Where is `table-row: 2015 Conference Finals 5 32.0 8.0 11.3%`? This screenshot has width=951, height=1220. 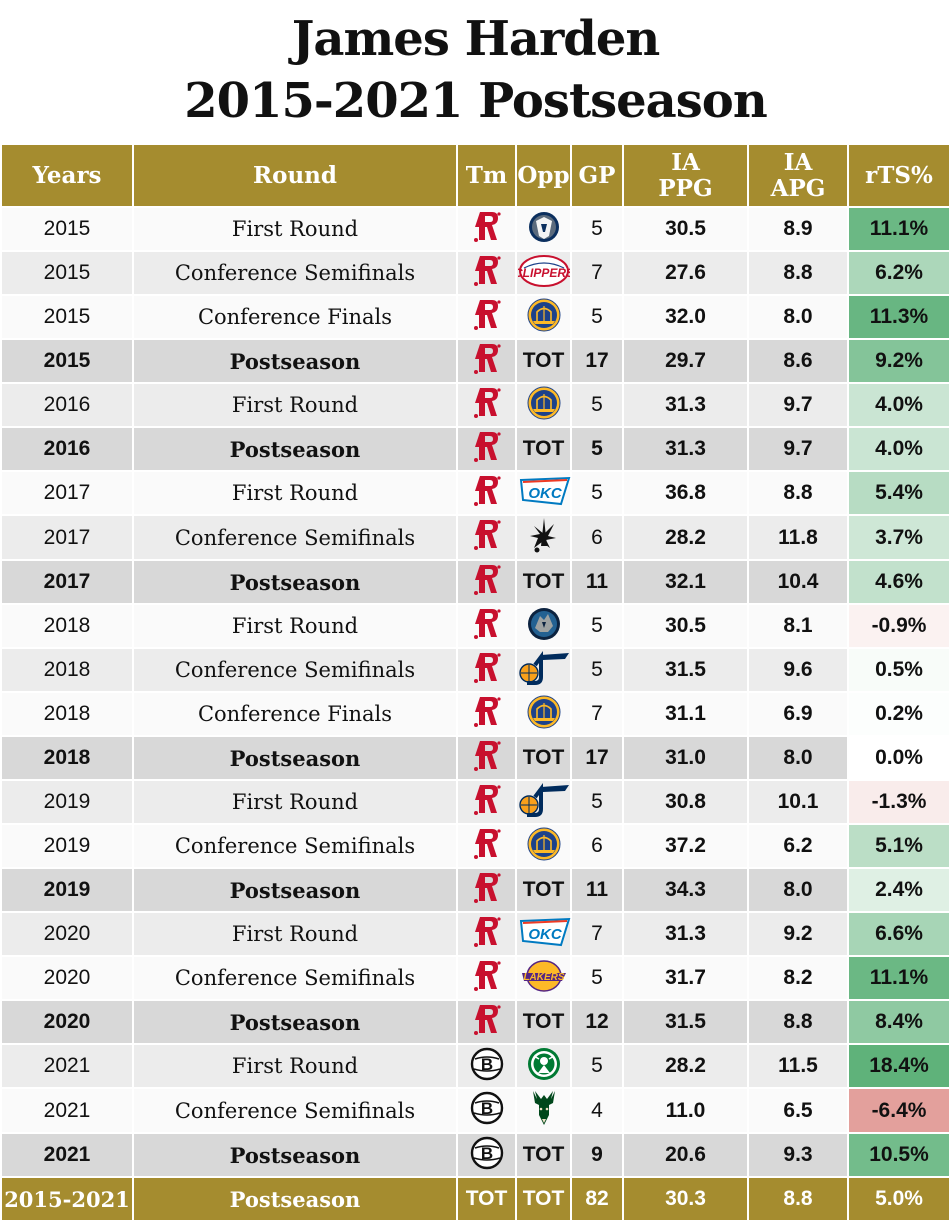
table-row: 2015 Conference Finals 5 32.0 8.0 11.3% is located at coordinates (475, 316).